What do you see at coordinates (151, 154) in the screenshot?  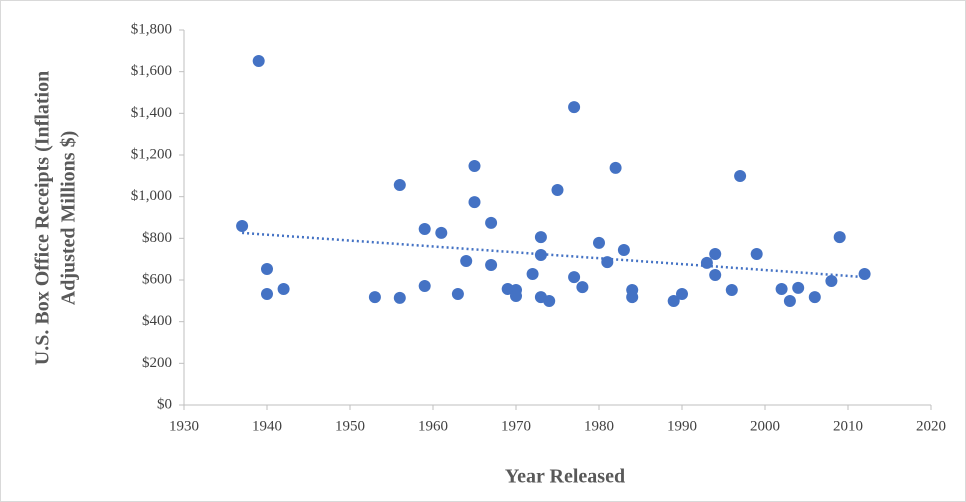 I see `y-tick-label: $1,200` at bounding box center [151, 154].